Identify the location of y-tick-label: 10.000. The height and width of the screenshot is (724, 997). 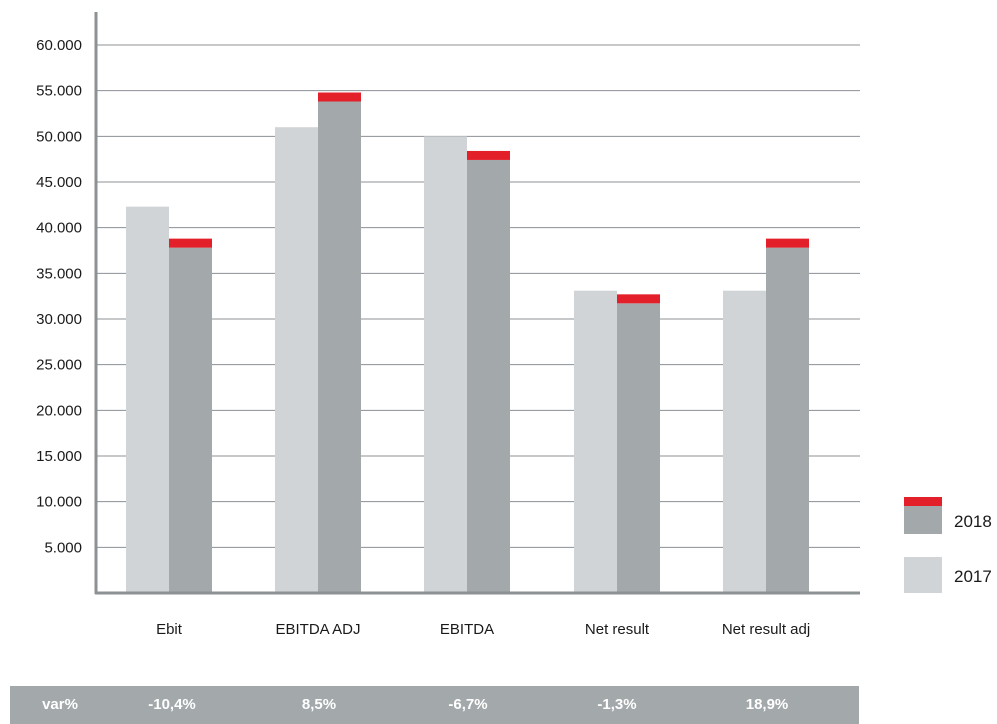
(59, 502).